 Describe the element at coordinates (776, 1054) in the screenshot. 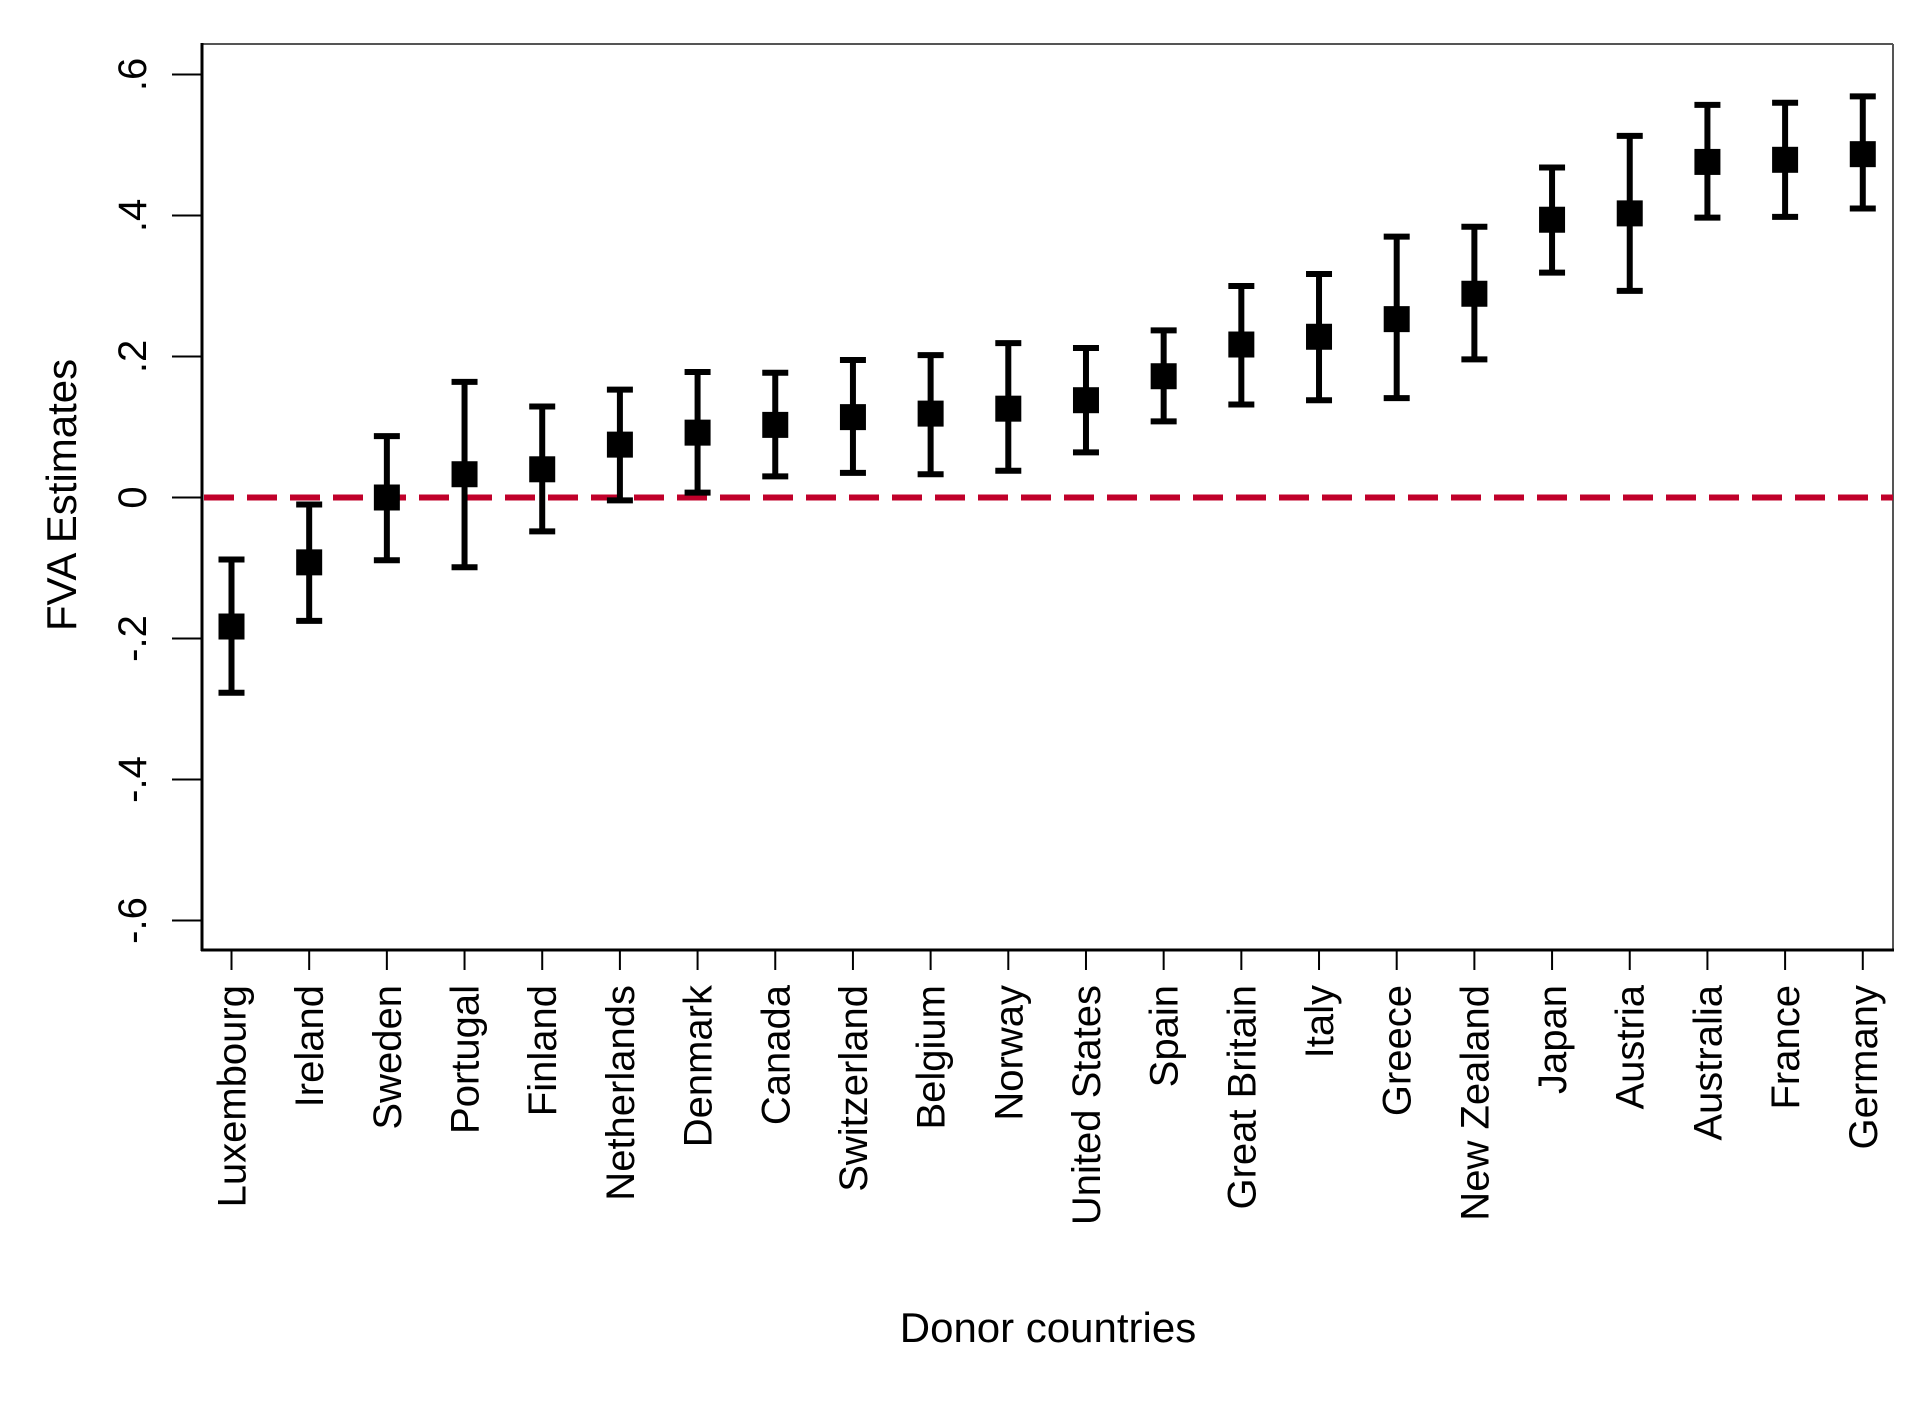

I see `x-tick-label: Canada` at that location.